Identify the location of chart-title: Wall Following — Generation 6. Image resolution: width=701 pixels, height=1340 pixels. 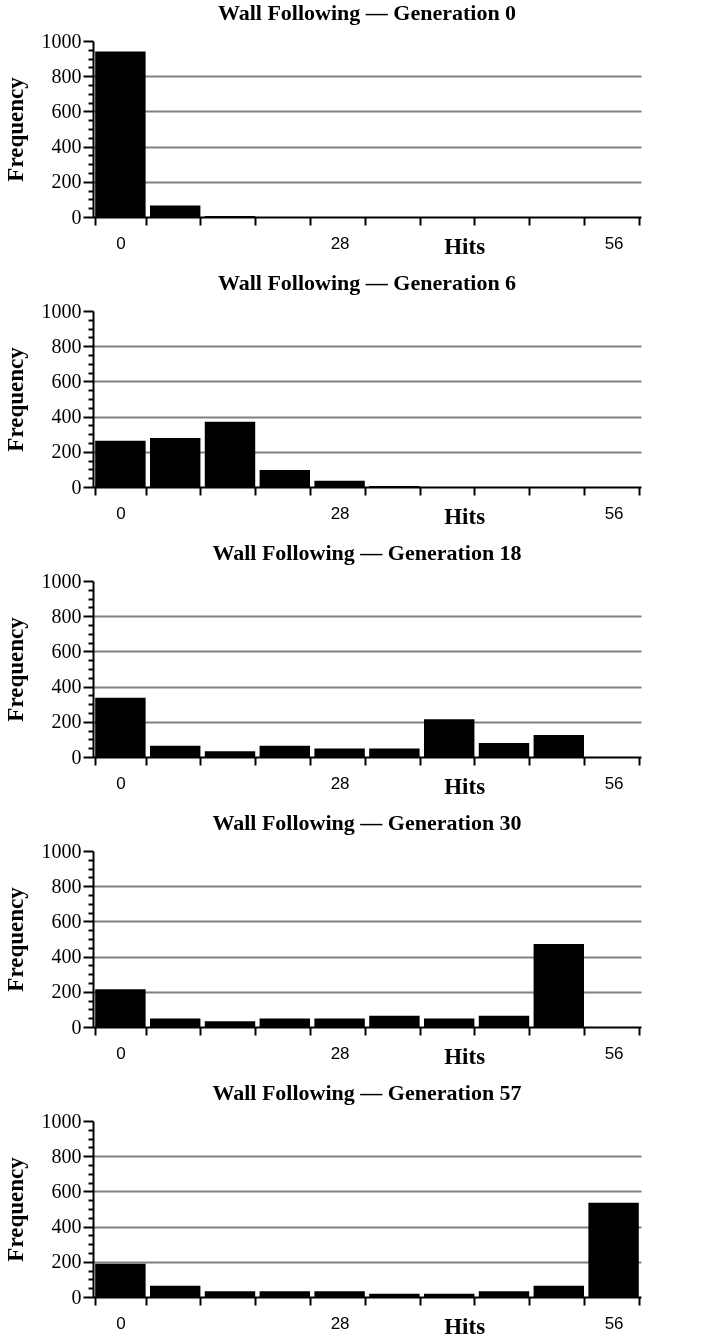
(367, 282).